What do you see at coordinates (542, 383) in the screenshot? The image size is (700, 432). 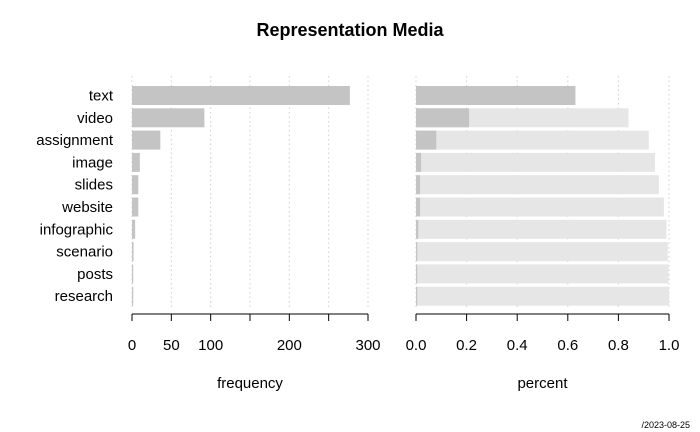 I see `percent-axis-label: percent` at bounding box center [542, 383].